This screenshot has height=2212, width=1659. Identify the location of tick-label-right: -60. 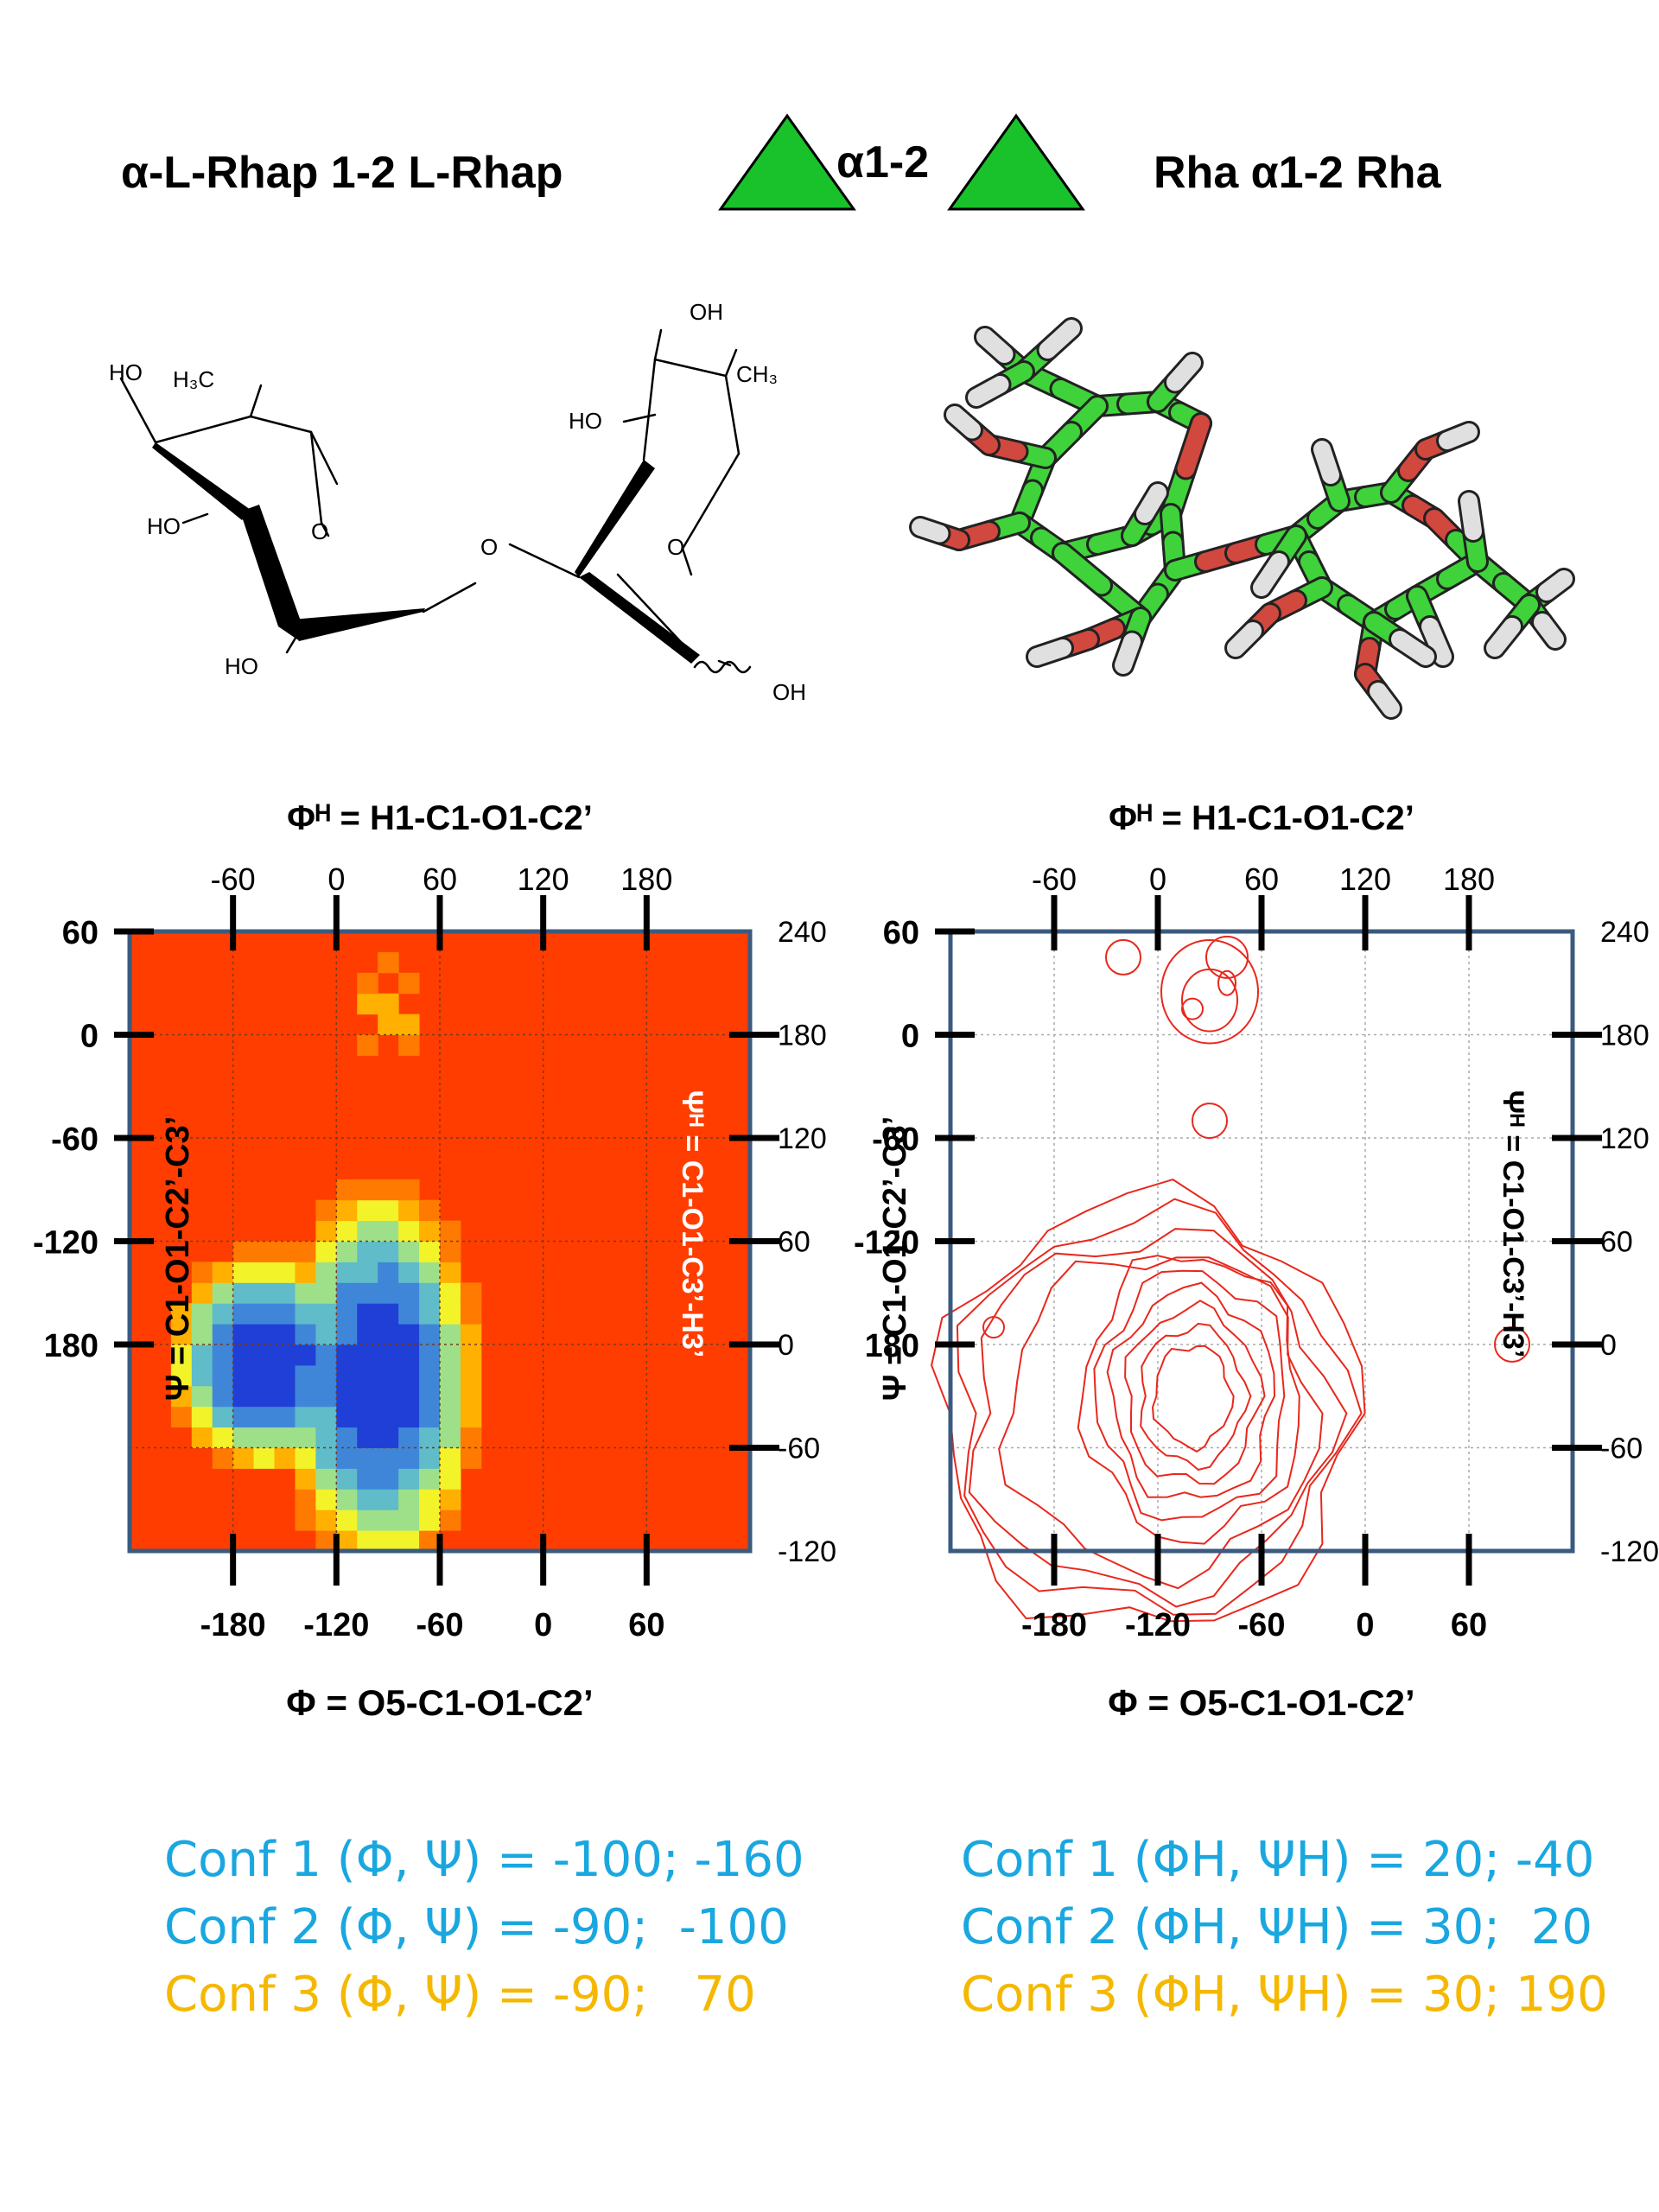
(799, 1449).